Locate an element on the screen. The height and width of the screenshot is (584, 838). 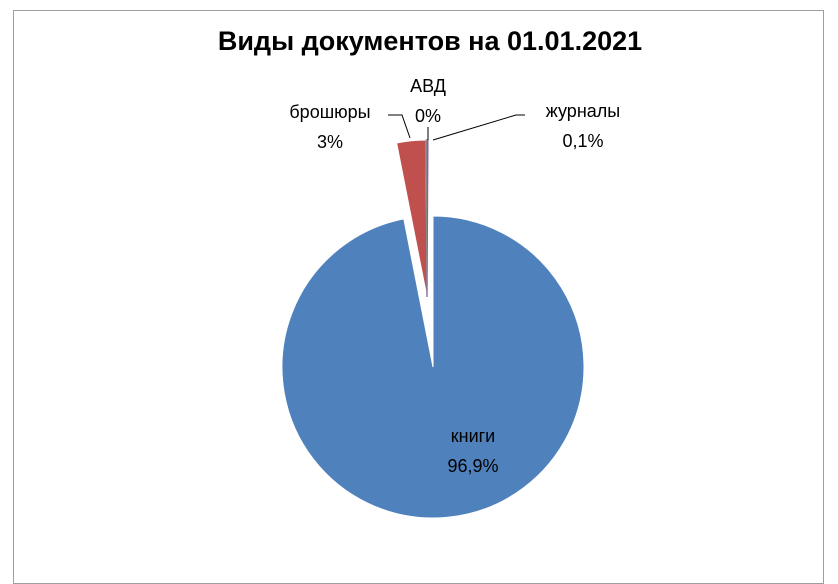
leader-lines is located at coordinates (456, 127).